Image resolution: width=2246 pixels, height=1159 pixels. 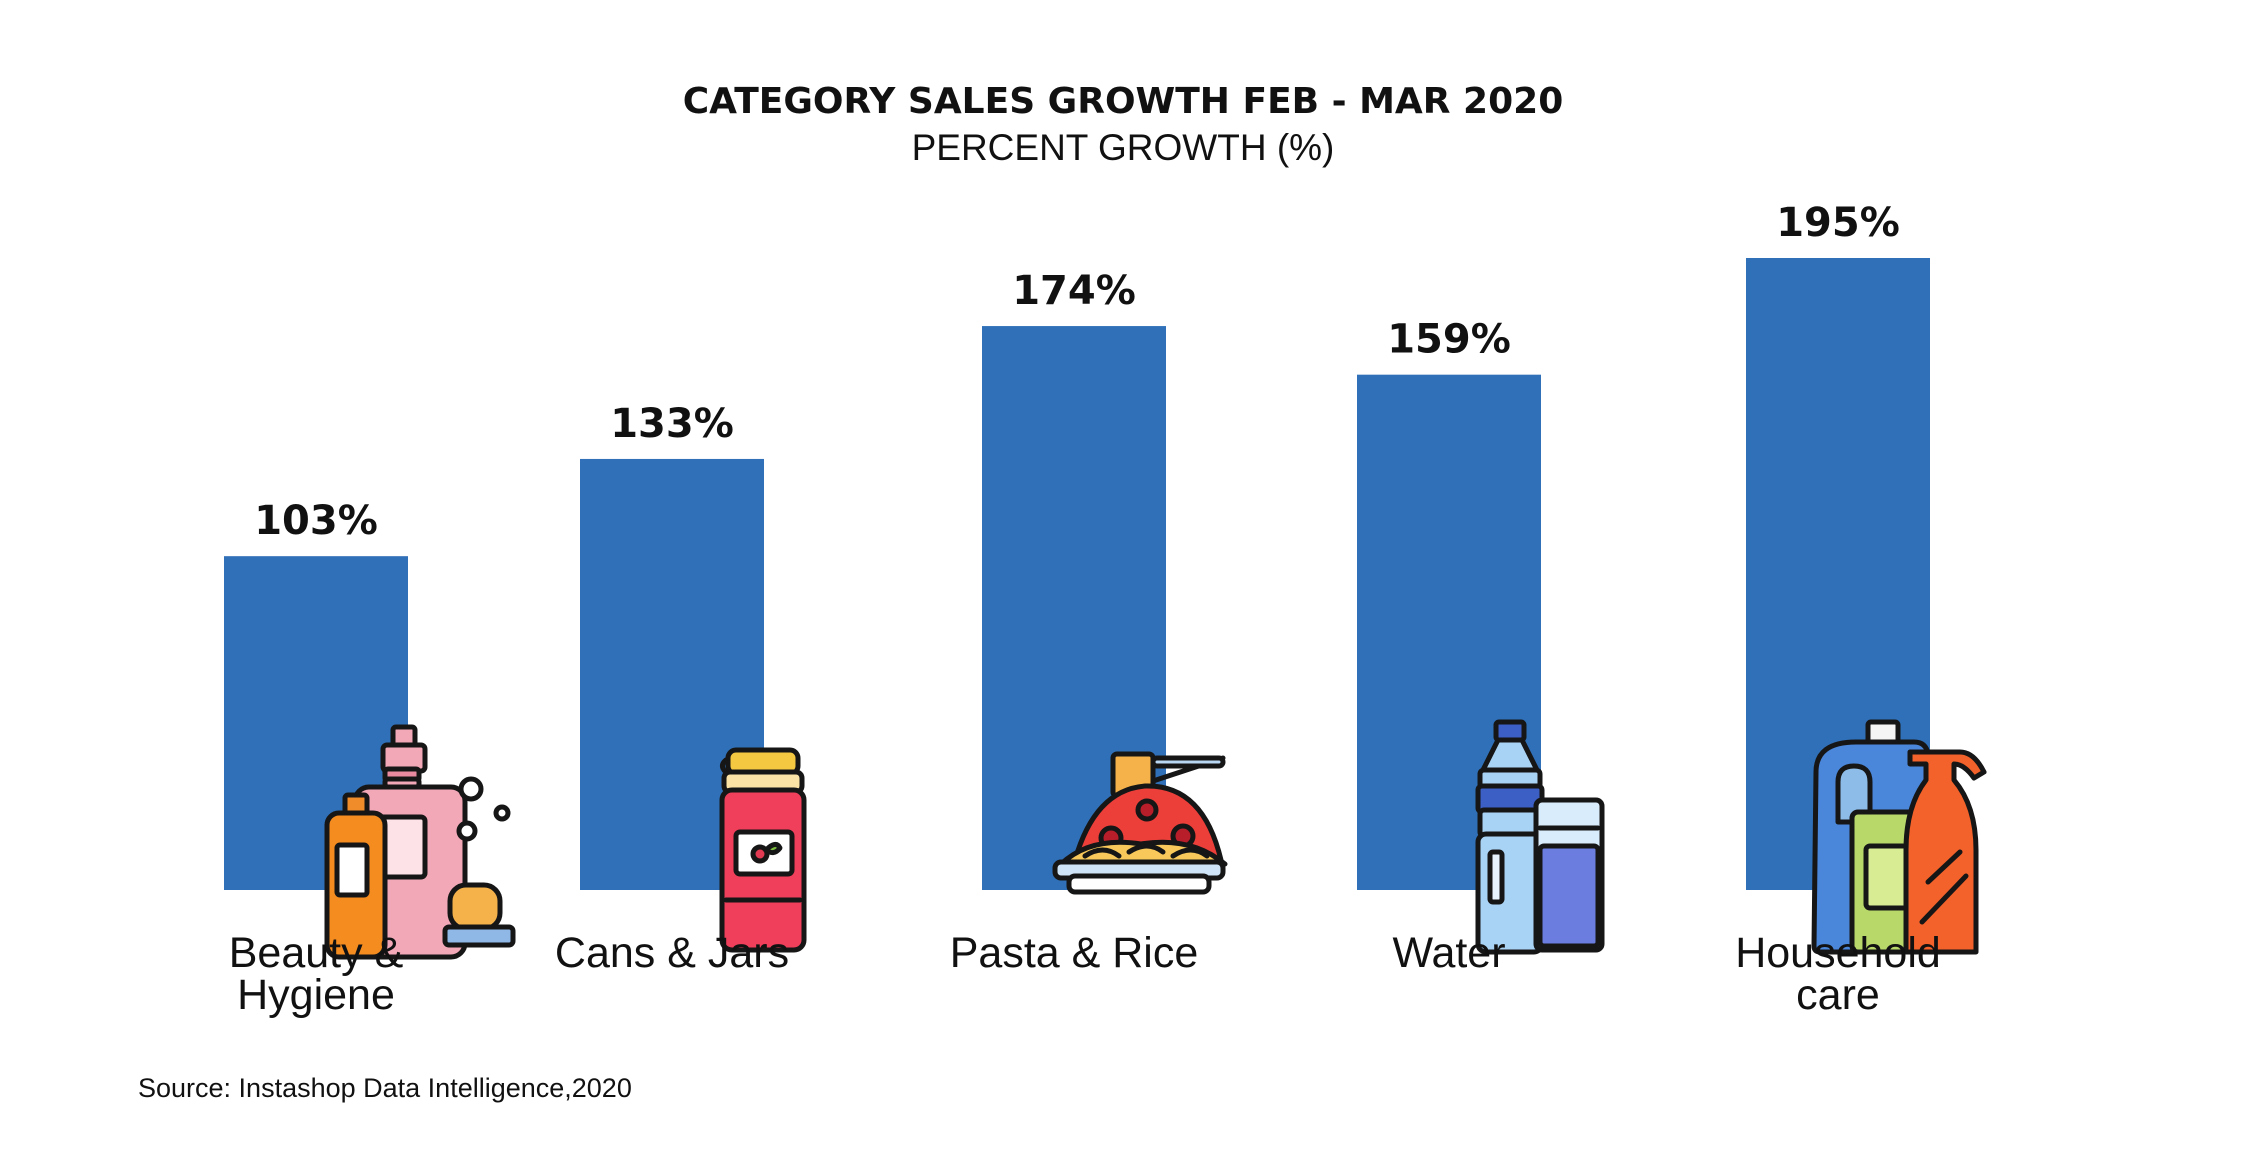 What do you see at coordinates (316, 953) in the screenshot?
I see `category-label: Beauty &` at bounding box center [316, 953].